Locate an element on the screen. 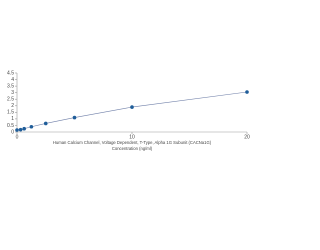 The width and height of the screenshot is (320, 250). x-tick-label: 0 is located at coordinates (17, 137).